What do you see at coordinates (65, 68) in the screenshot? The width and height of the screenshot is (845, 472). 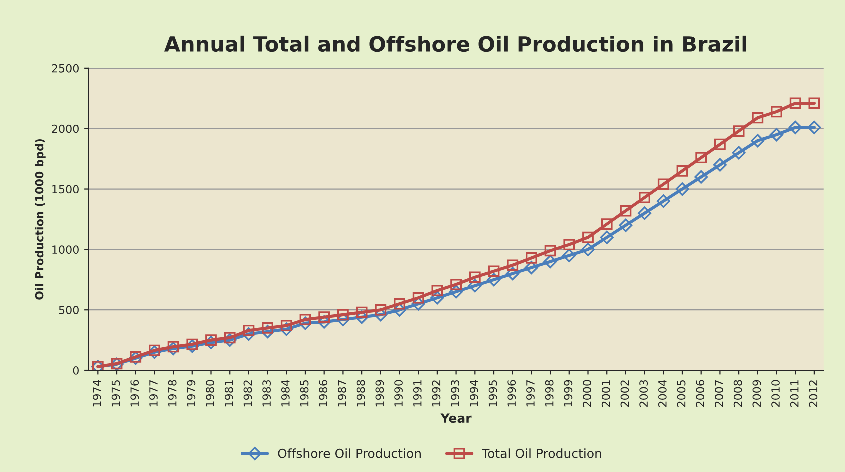 I see `y-tick-label: 2500` at bounding box center [65, 68].